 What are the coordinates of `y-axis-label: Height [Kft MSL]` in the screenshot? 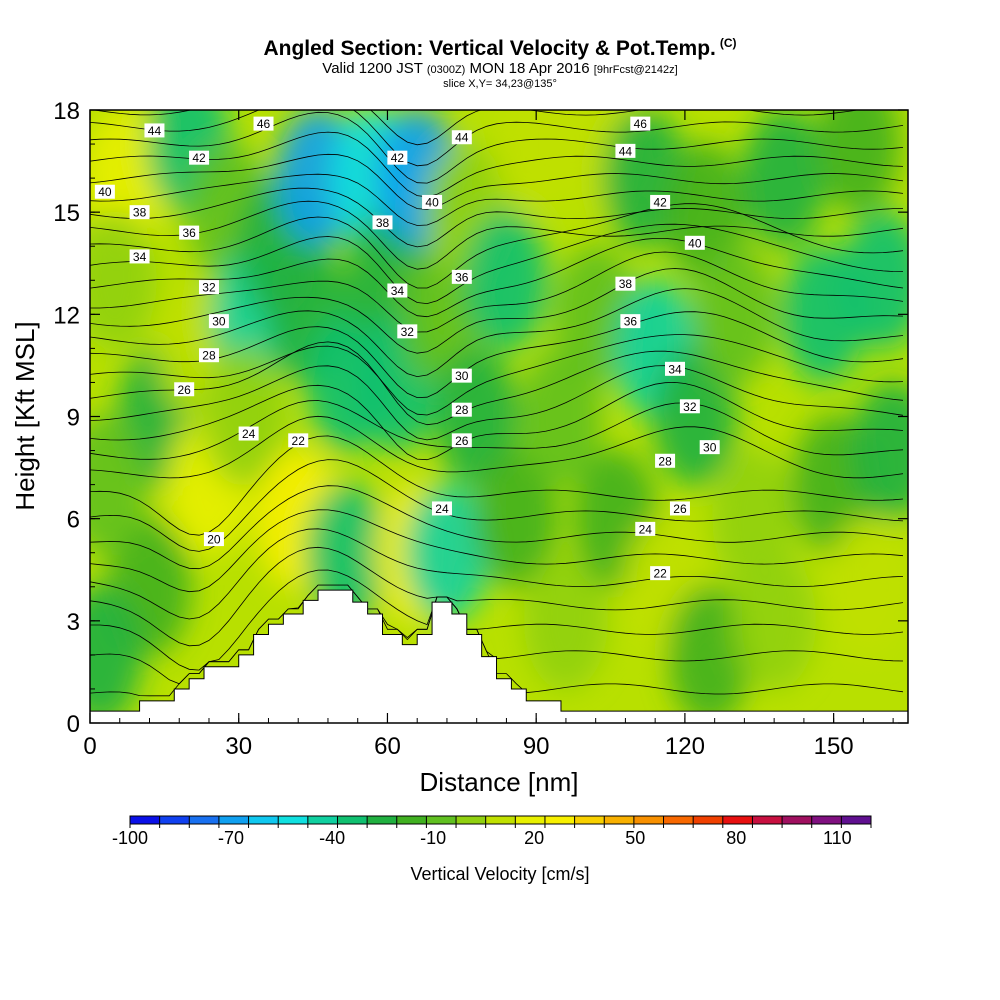 It's located at (25, 415).